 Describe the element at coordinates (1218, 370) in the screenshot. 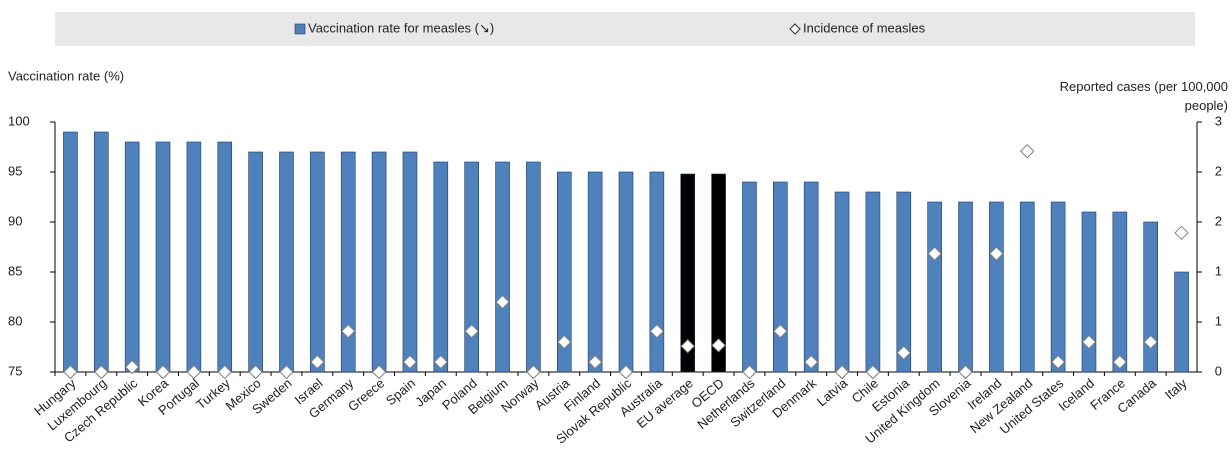

I see `y2-tick-label: 0` at that location.